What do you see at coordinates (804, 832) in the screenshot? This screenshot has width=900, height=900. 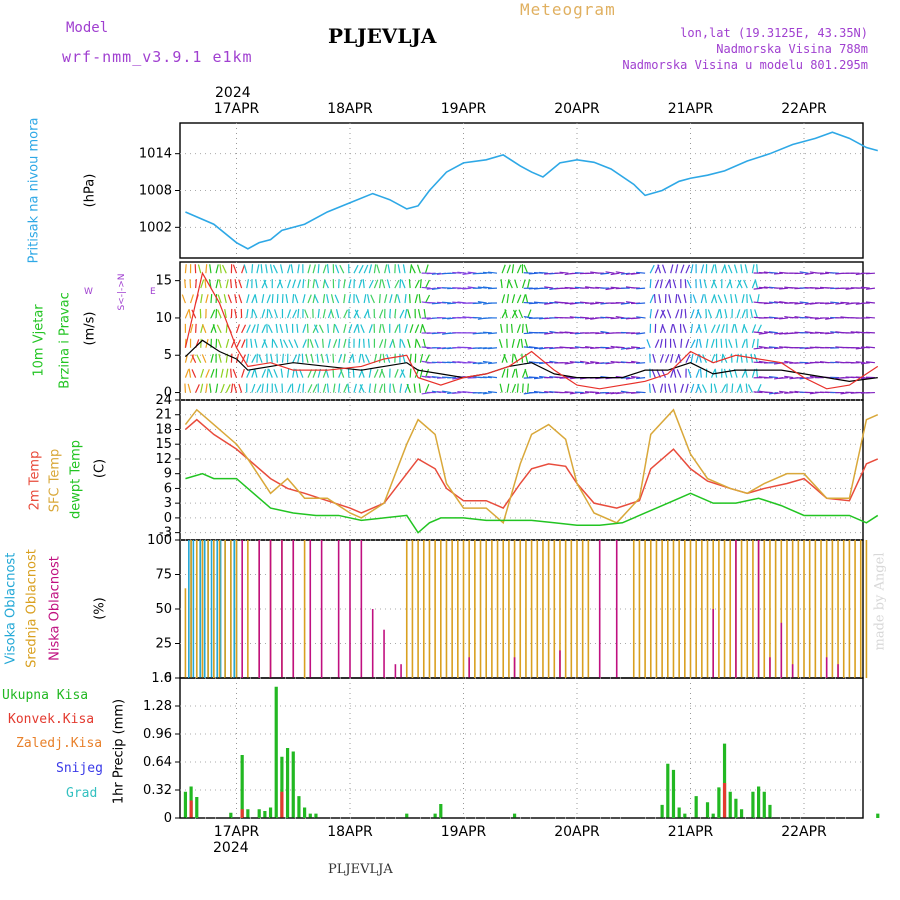 I see `day-label-bottom: 22APR` at bounding box center [804, 832].